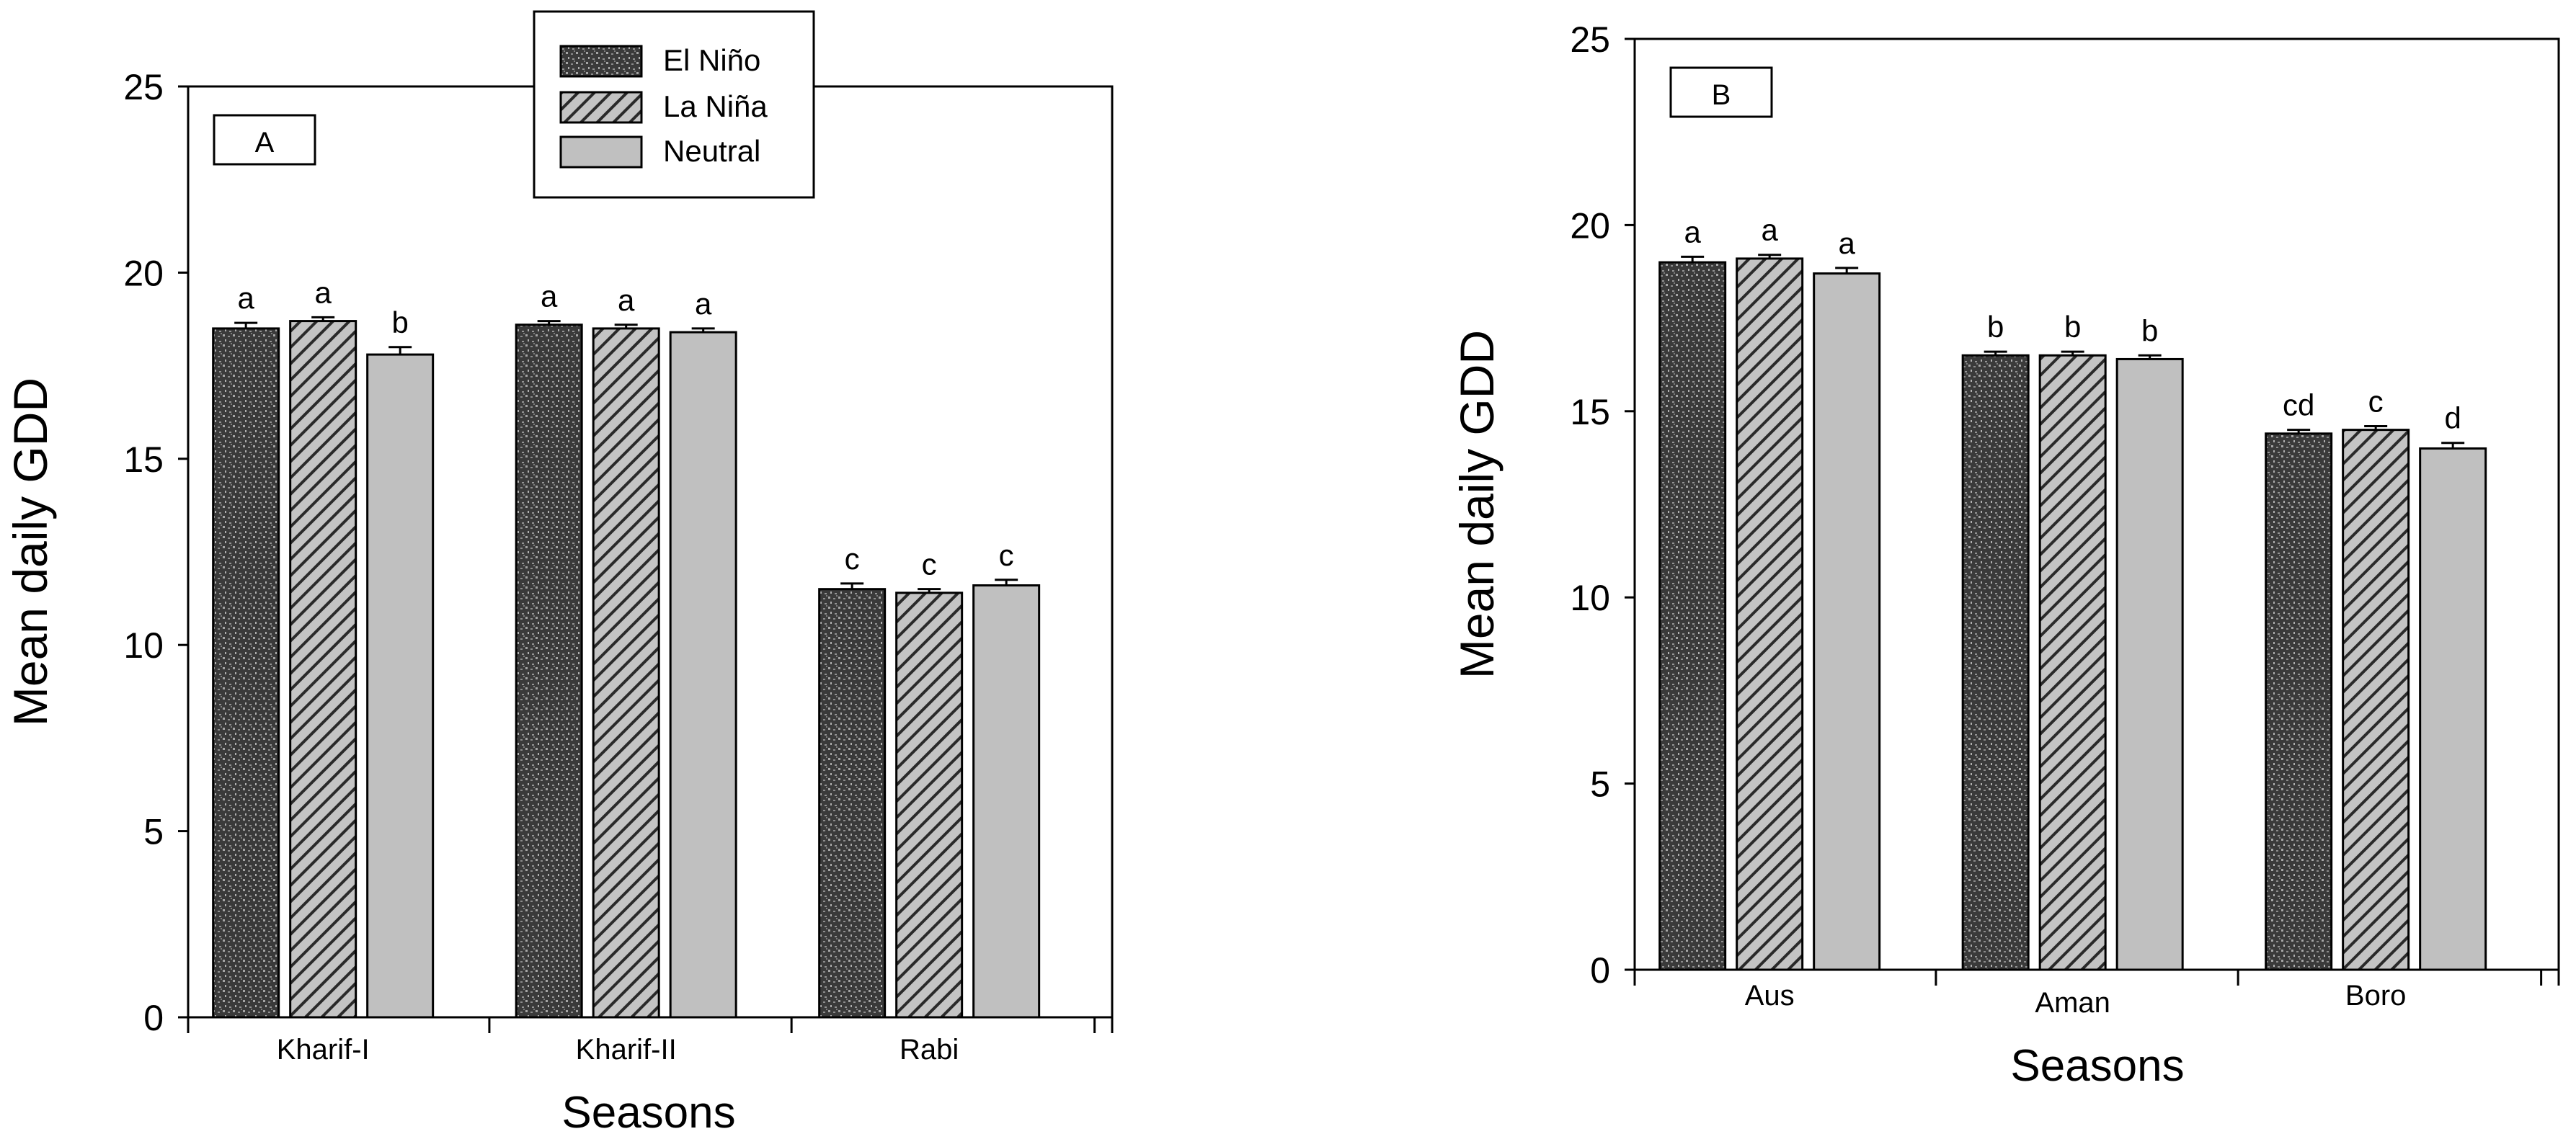  What do you see at coordinates (601, 107) in the screenshot?
I see `legend-swatch-la-nina` at bounding box center [601, 107].